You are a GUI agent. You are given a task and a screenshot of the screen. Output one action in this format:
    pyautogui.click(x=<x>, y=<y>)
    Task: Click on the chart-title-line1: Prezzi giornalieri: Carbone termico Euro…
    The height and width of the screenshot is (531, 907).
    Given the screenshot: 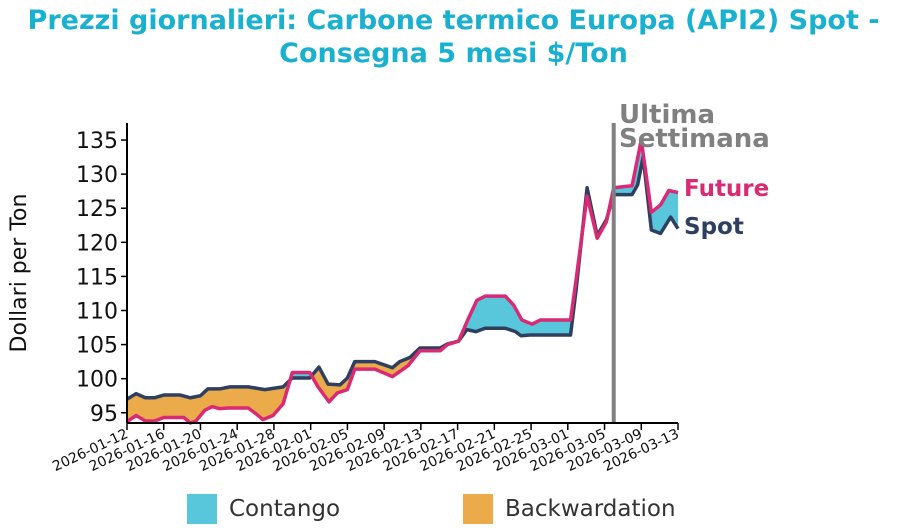 What is the action you would take?
    pyautogui.click(x=453, y=20)
    